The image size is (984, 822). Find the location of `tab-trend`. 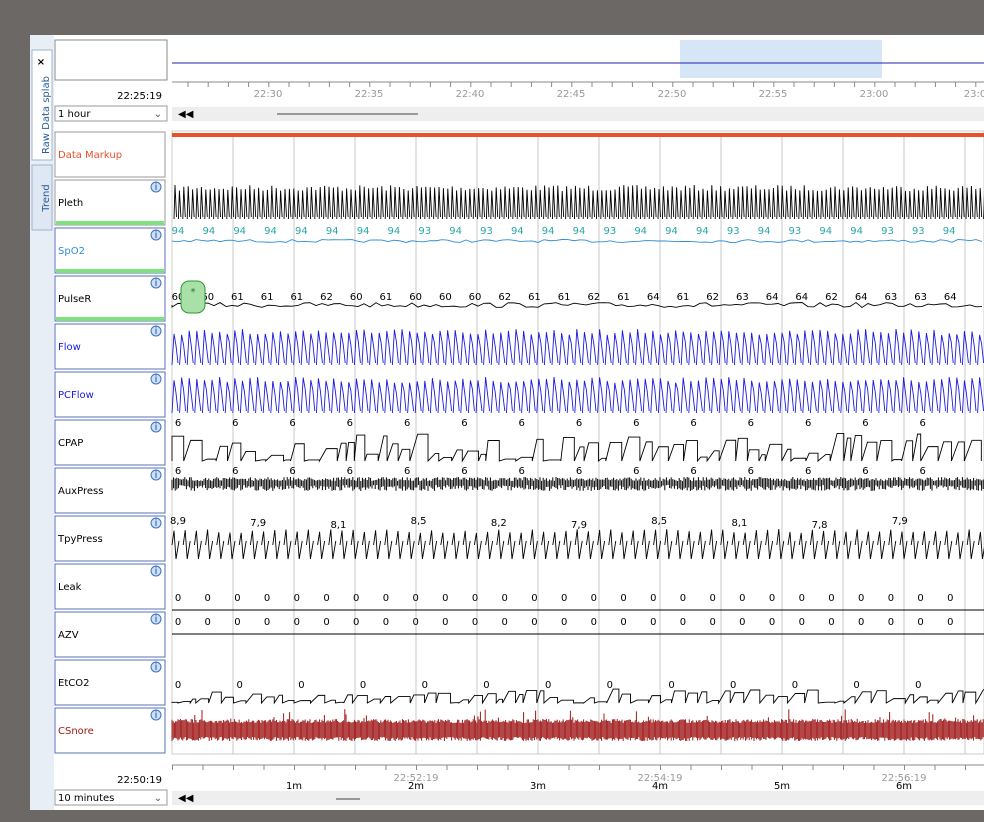

tab-trend is located at coordinates (42, 197).